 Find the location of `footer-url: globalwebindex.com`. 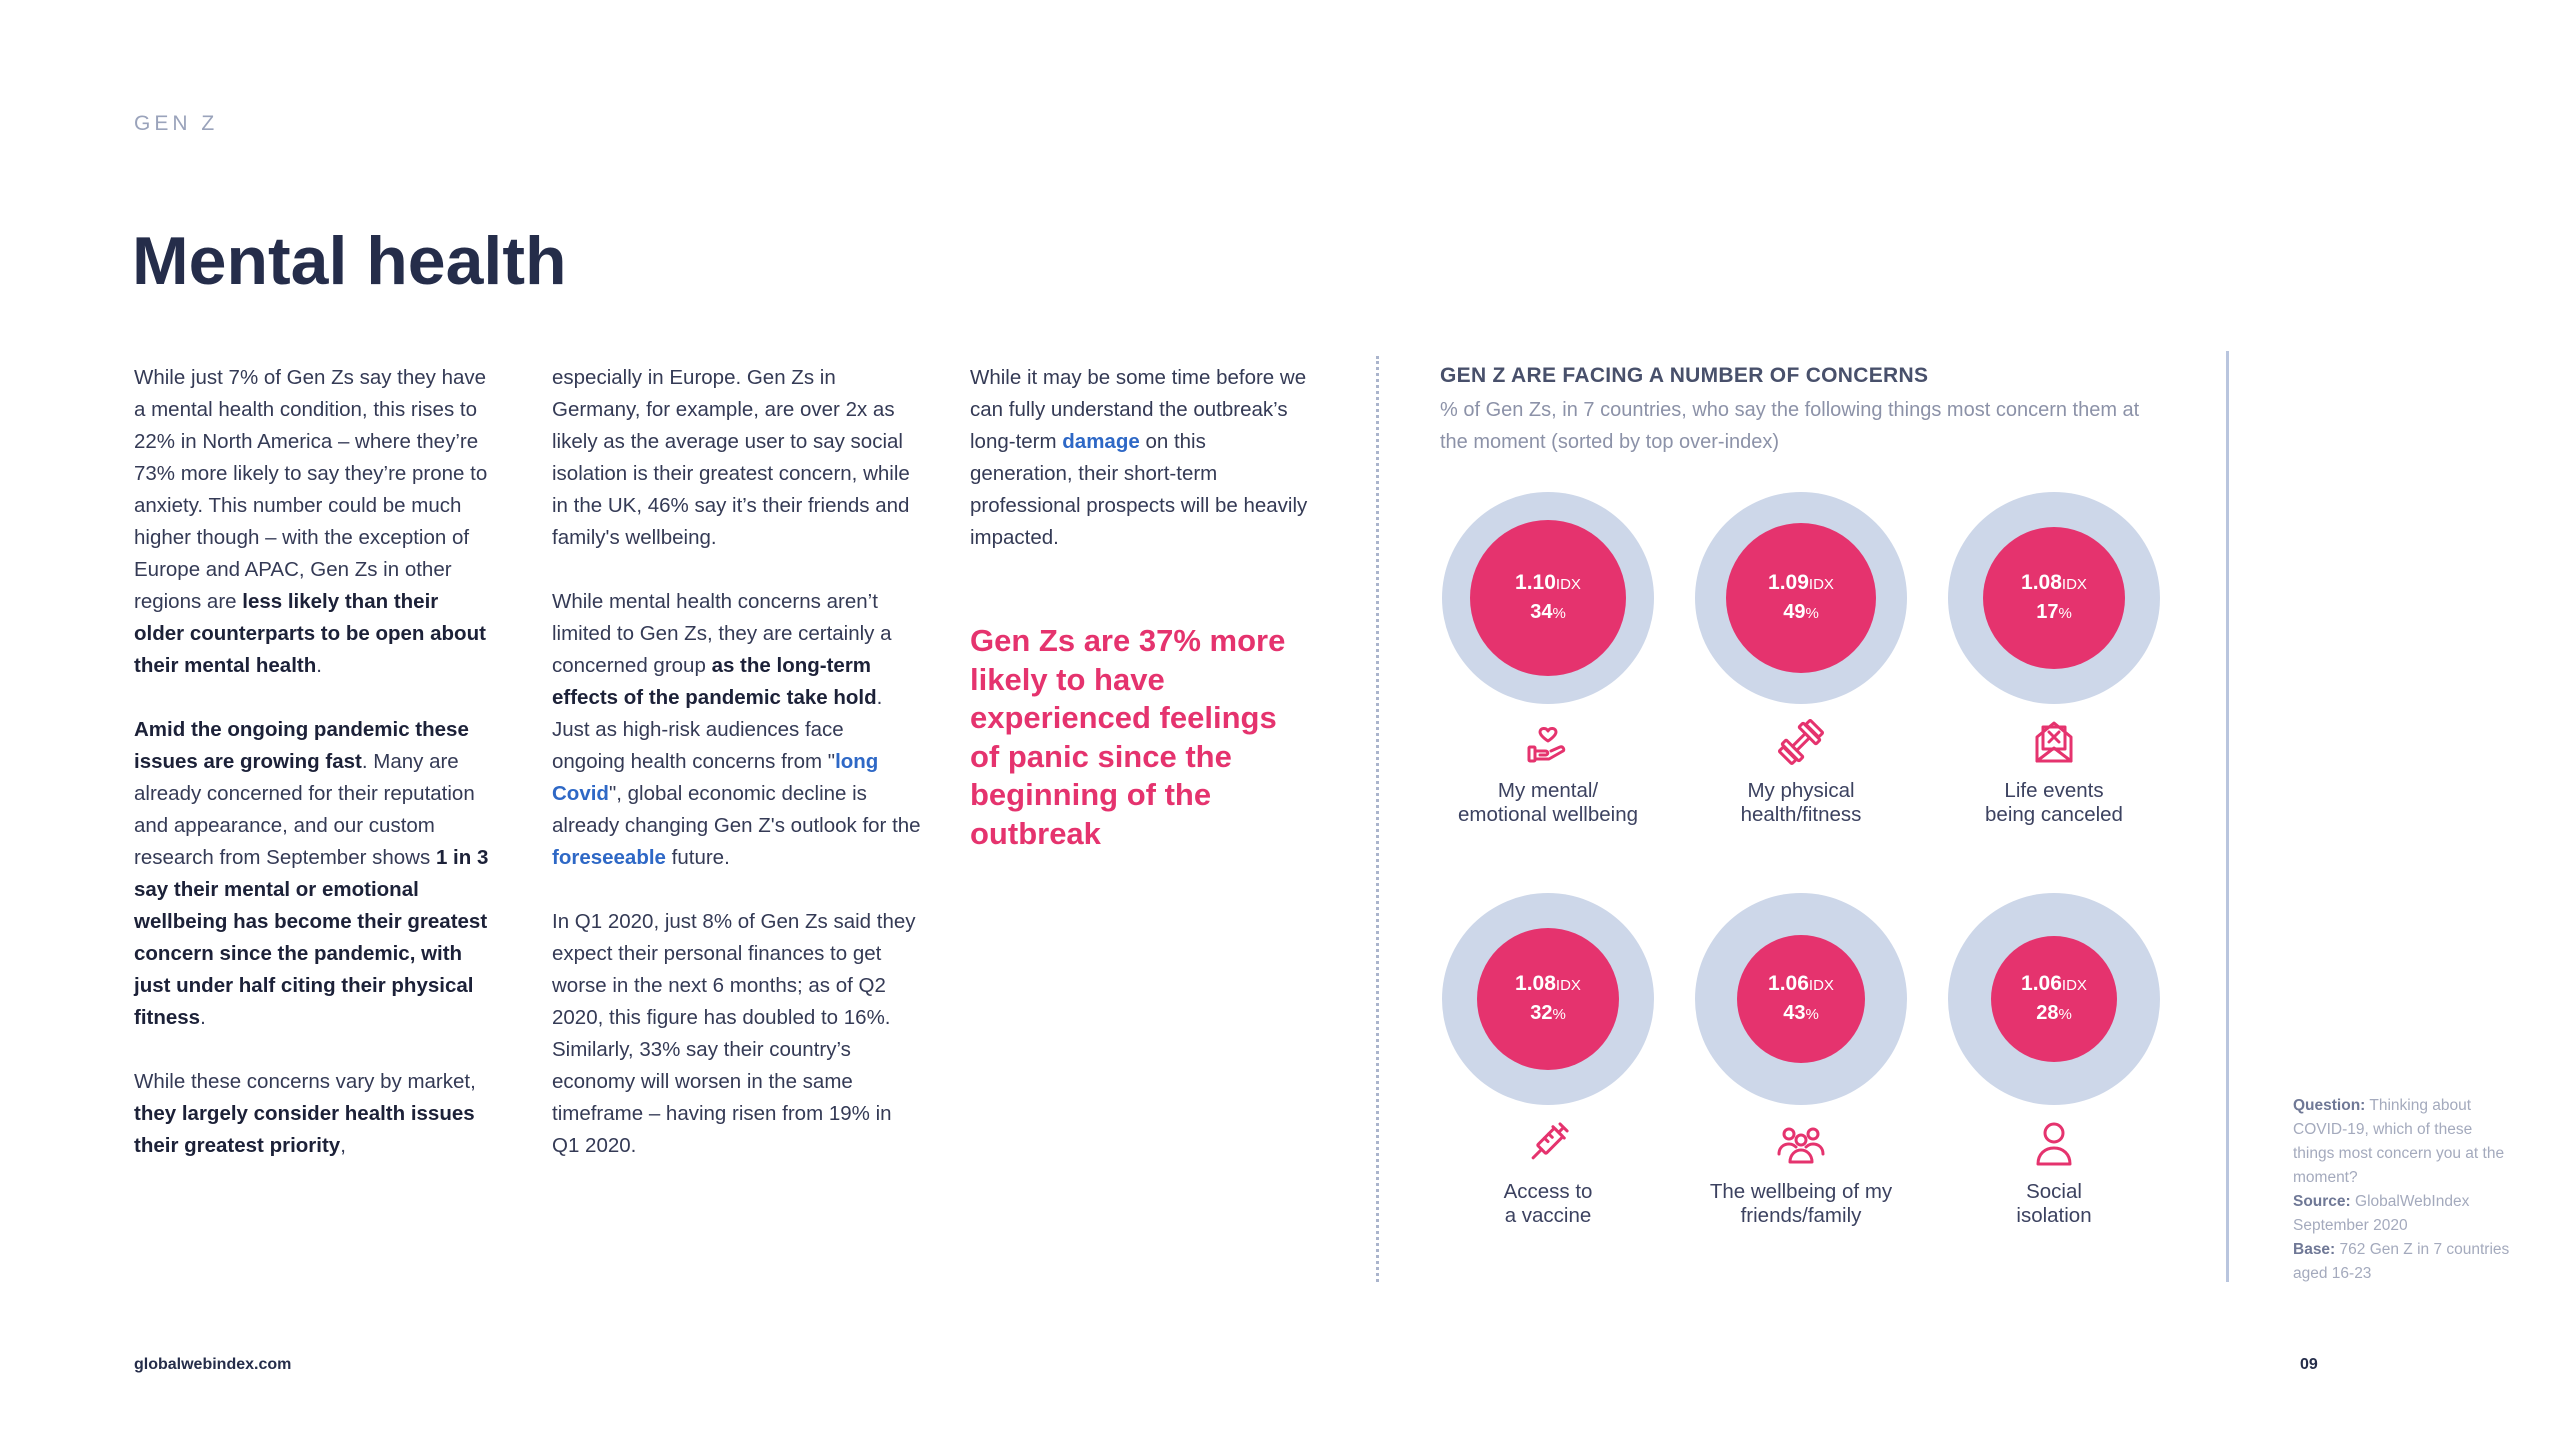

footer-url: globalwebindex.com is located at coordinates (213, 1364).